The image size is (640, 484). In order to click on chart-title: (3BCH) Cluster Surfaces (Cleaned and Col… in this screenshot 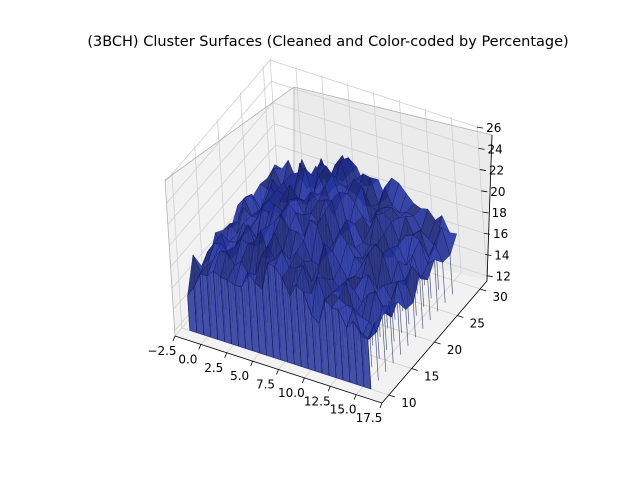, I will do `click(328, 42)`.